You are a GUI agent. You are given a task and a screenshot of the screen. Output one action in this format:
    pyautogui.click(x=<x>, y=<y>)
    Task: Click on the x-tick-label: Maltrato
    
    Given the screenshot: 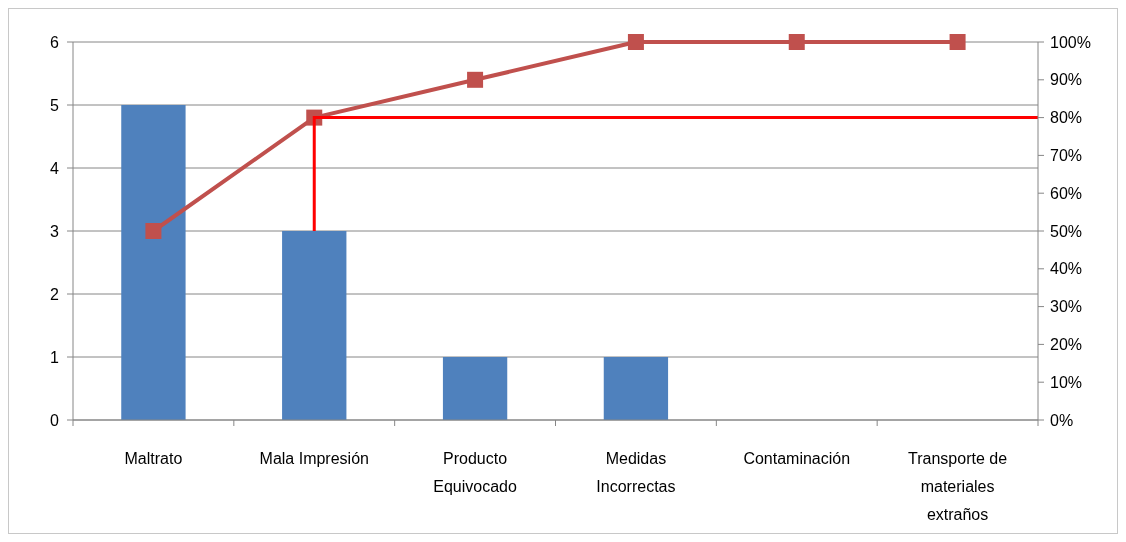 What is the action you would take?
    pyautogui.click(x=153, y=458)
    